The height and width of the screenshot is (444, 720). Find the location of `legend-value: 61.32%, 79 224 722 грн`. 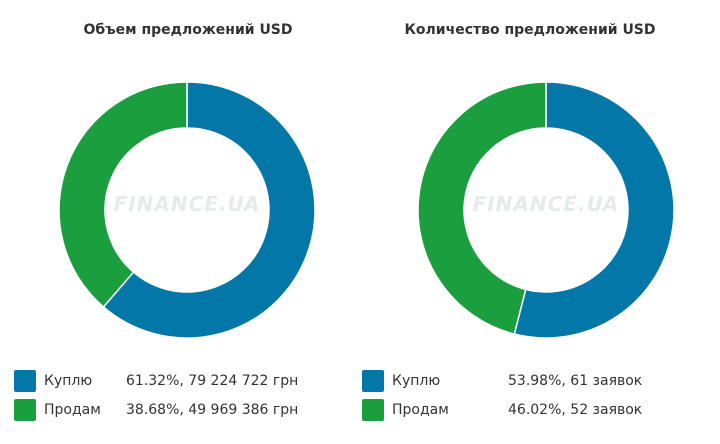

legend-value: 61.32%, 79 224 722 грн is located at coordinates (212, 381).